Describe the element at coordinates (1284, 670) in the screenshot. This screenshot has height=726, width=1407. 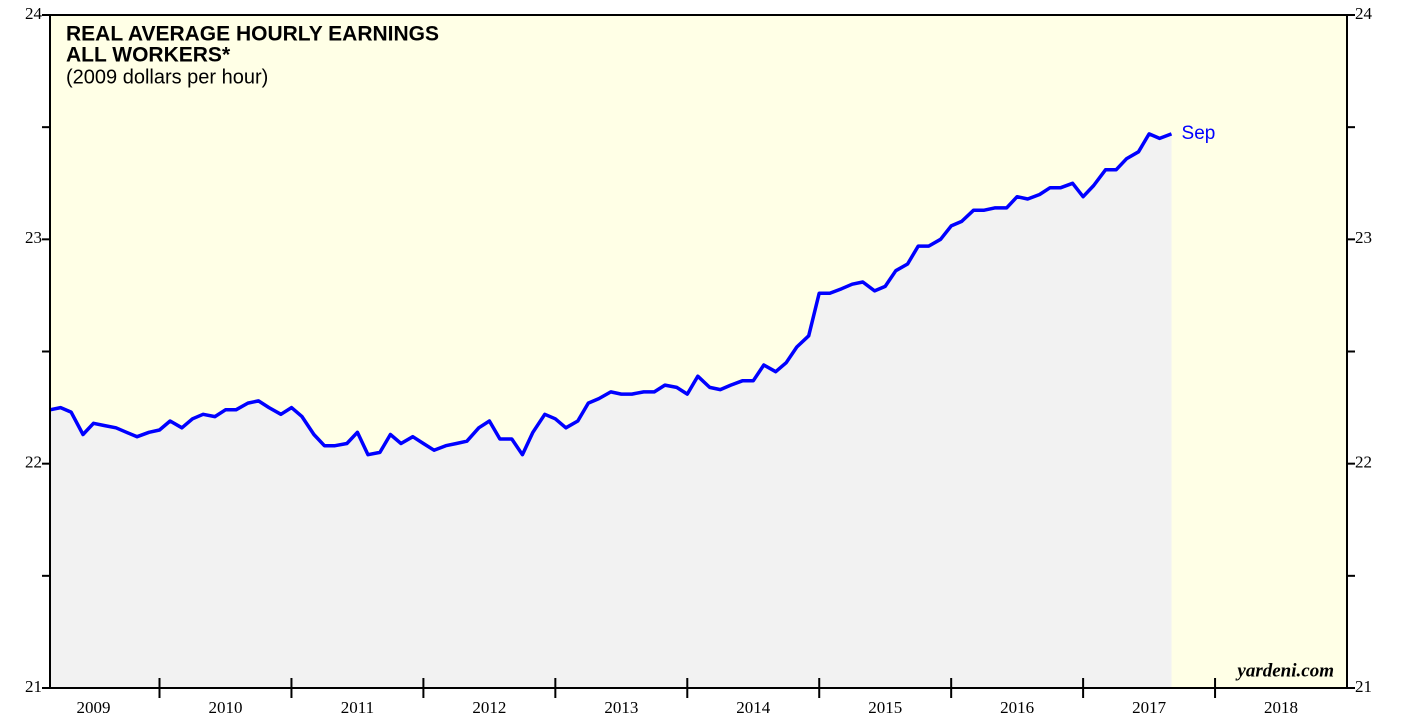
I see `source: yardeni.com` at that location.